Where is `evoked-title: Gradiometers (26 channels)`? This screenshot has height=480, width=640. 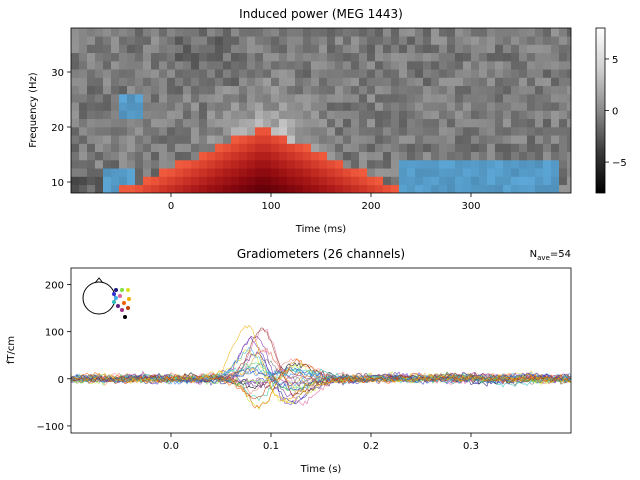 evoked-title: Gradiometers (26 channels) is located at coordinates (321, 254).